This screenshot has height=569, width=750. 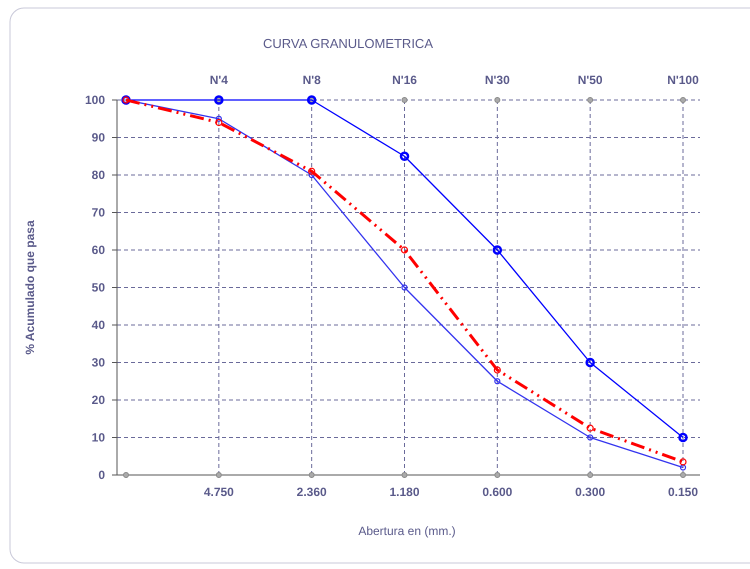 I want to click on y-tick-label: 60, so click(x=99, y=250).